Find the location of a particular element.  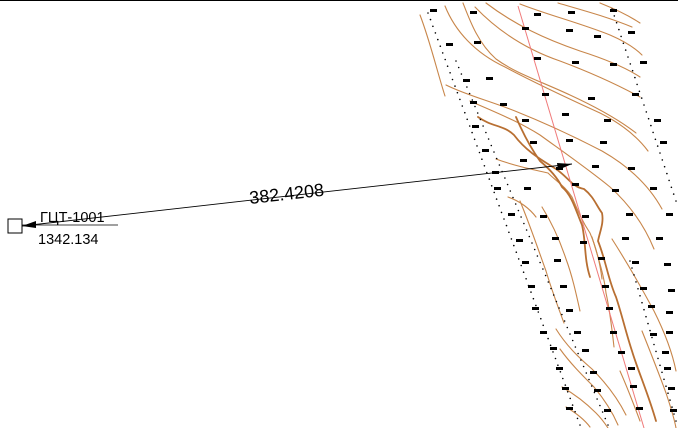

dimension-distance-label: 382.4208 is located at coordinates (286, 194).